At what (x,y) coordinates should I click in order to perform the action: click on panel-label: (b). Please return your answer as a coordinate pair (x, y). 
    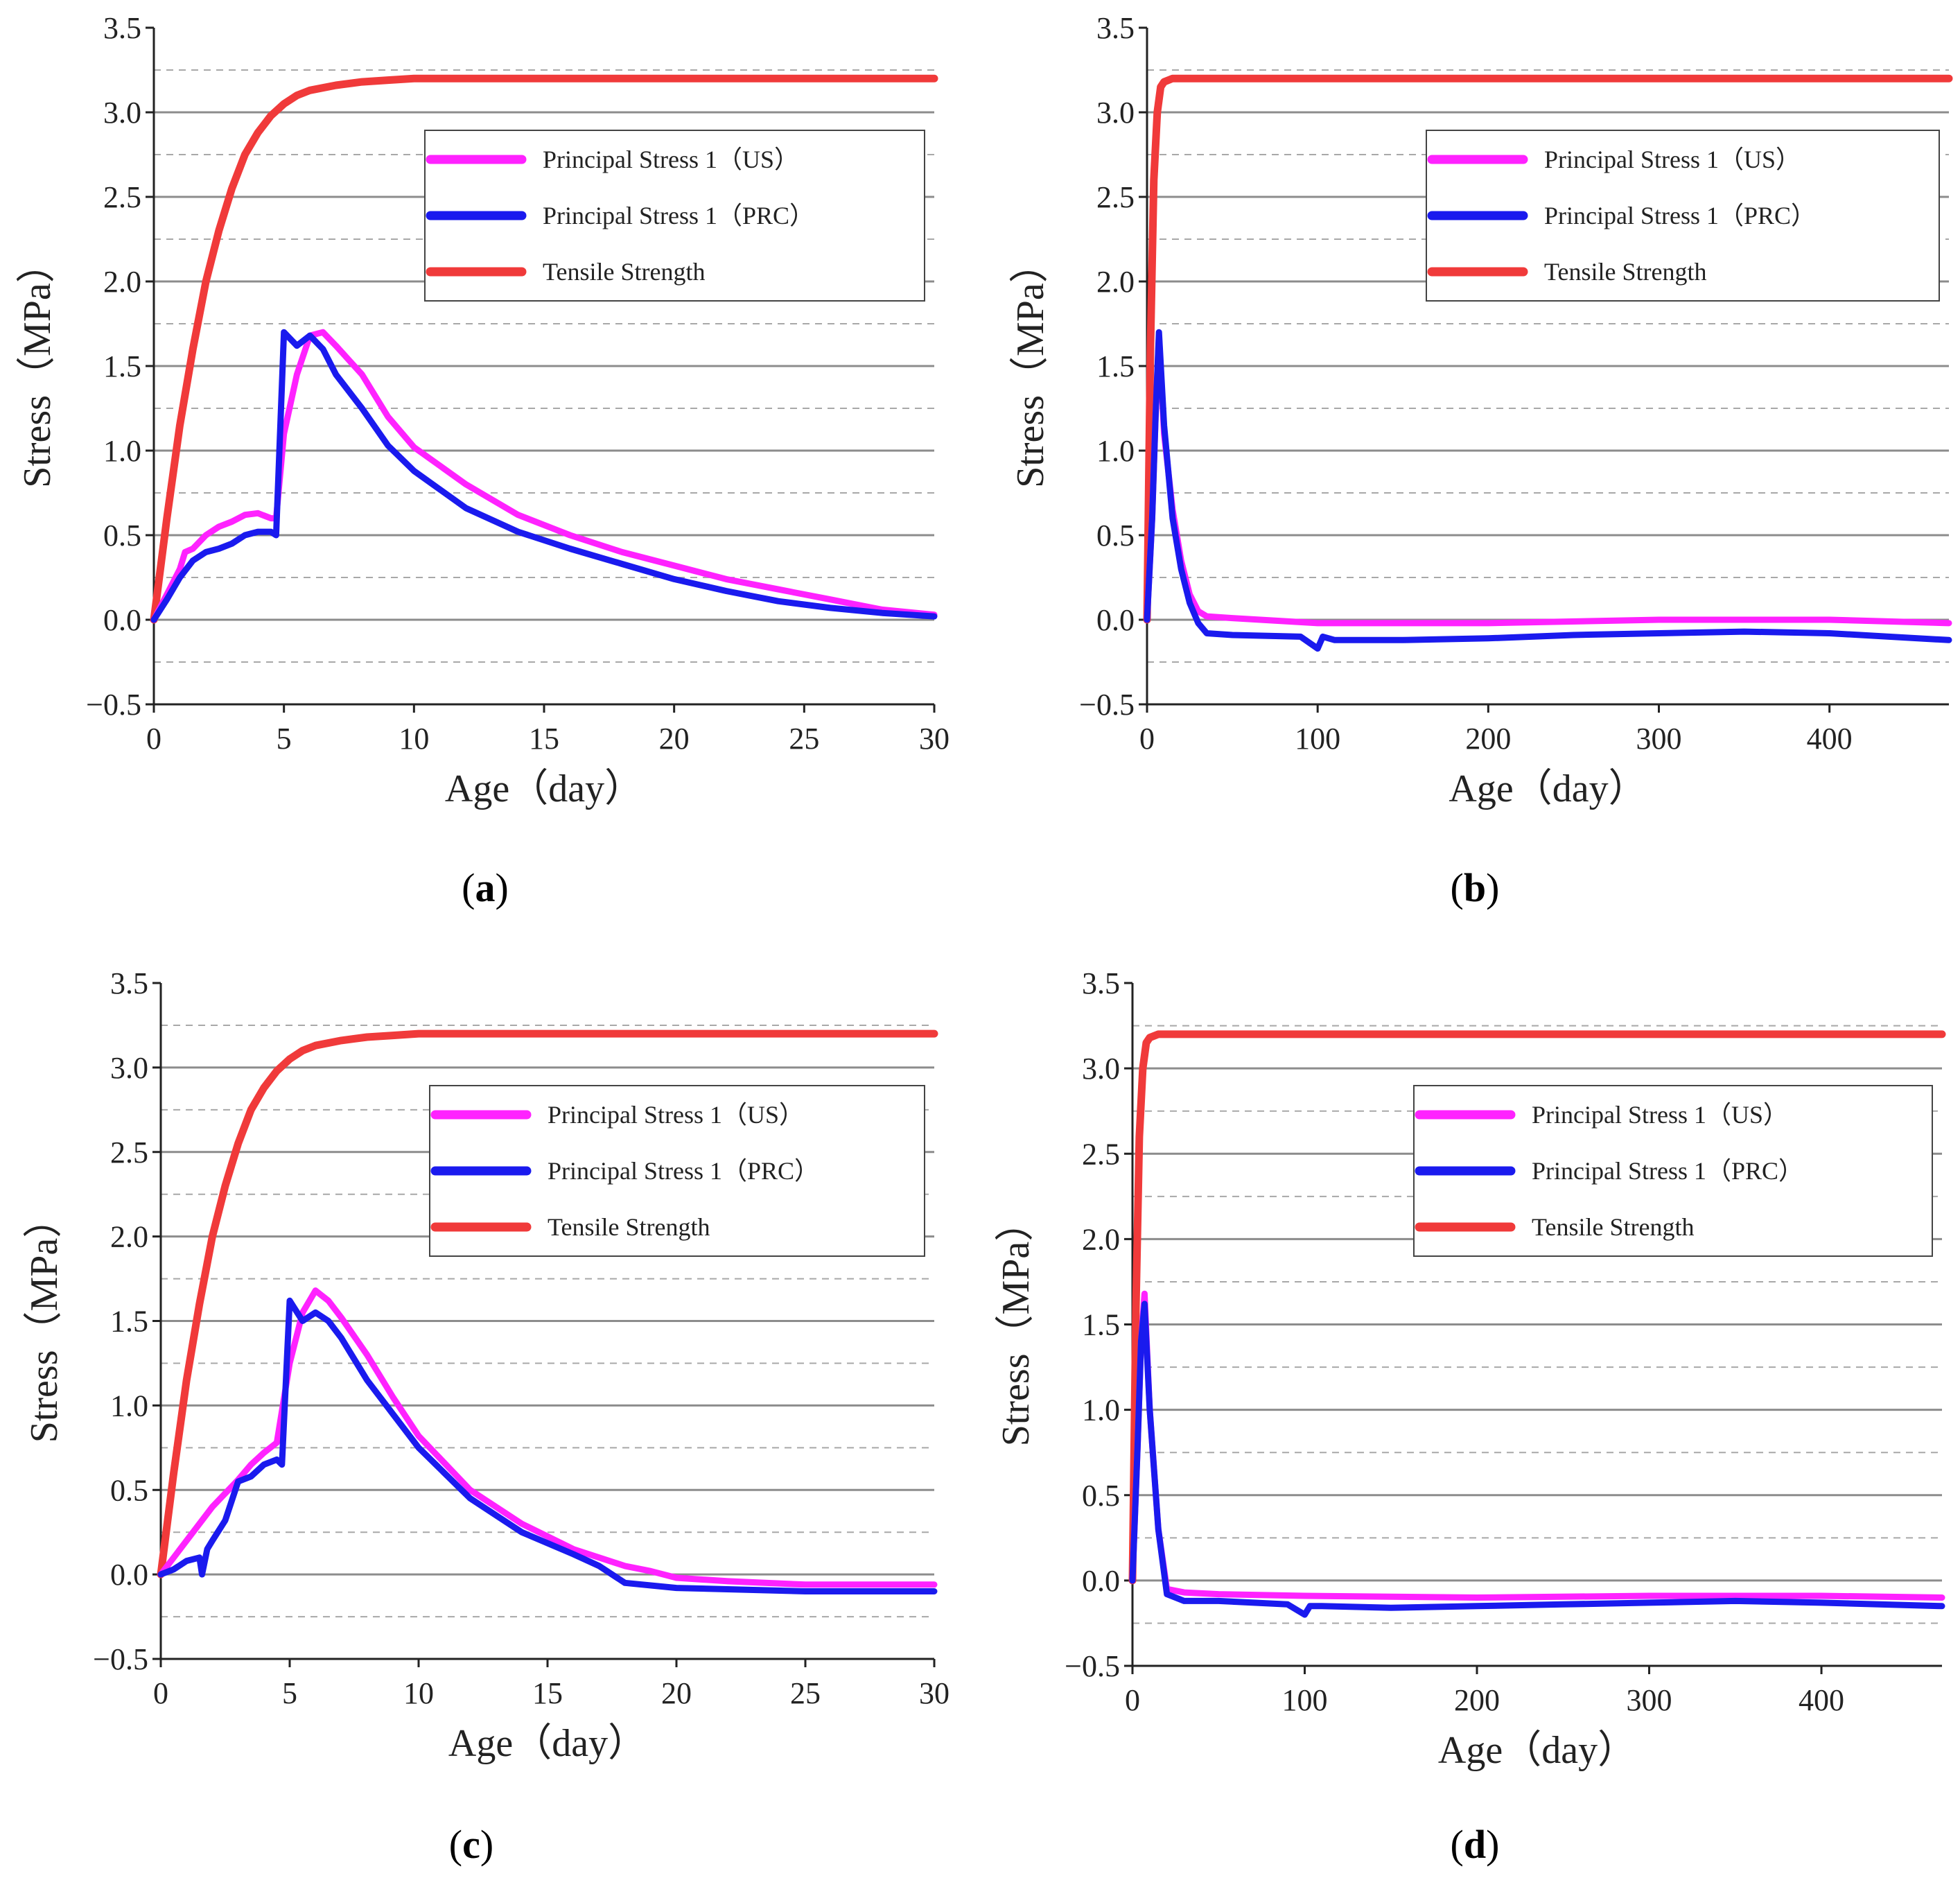
    Looking at the image, I should click on (1475, 887).